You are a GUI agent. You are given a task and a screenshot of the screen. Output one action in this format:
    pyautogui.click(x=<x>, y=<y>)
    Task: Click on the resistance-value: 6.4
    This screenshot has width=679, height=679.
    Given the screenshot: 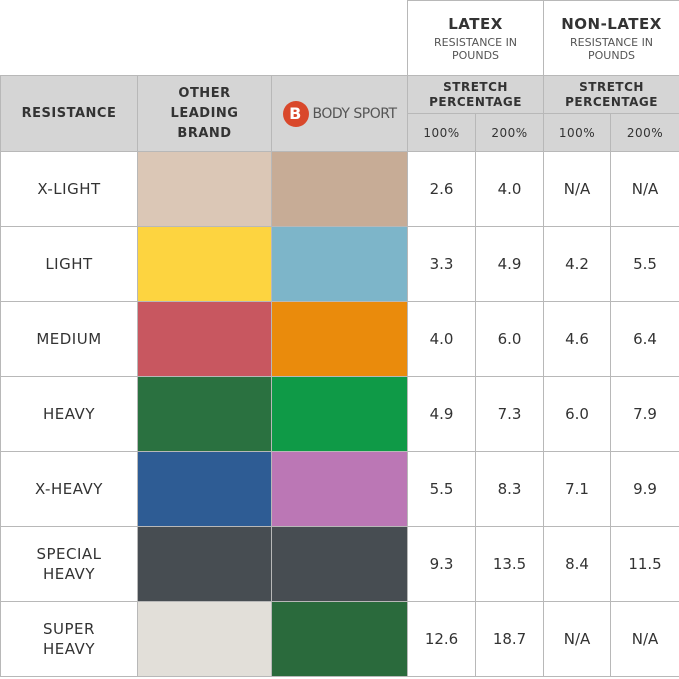 What is the action you would take?
    pyautogui.click(x=644, y=339)
    